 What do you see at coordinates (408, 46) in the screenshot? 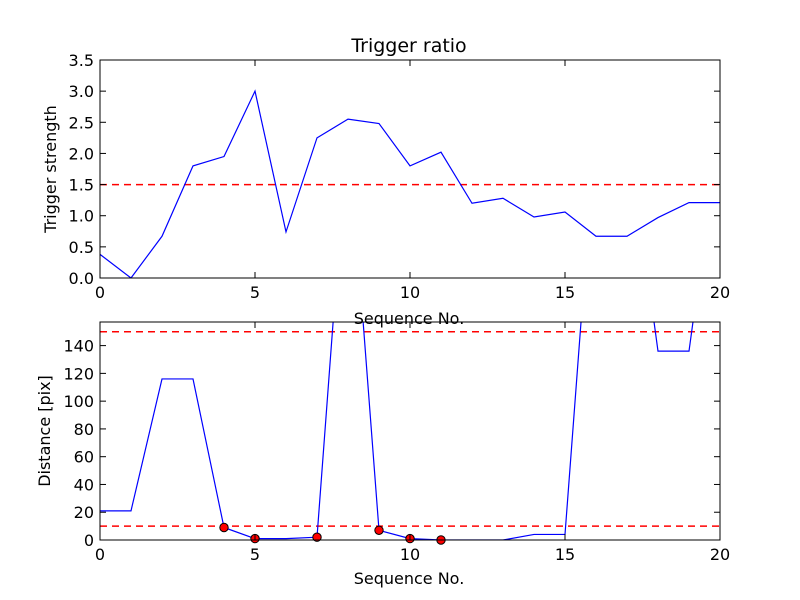
I see `chart-title: Trigger ratio` at bounding box center [408, 46].